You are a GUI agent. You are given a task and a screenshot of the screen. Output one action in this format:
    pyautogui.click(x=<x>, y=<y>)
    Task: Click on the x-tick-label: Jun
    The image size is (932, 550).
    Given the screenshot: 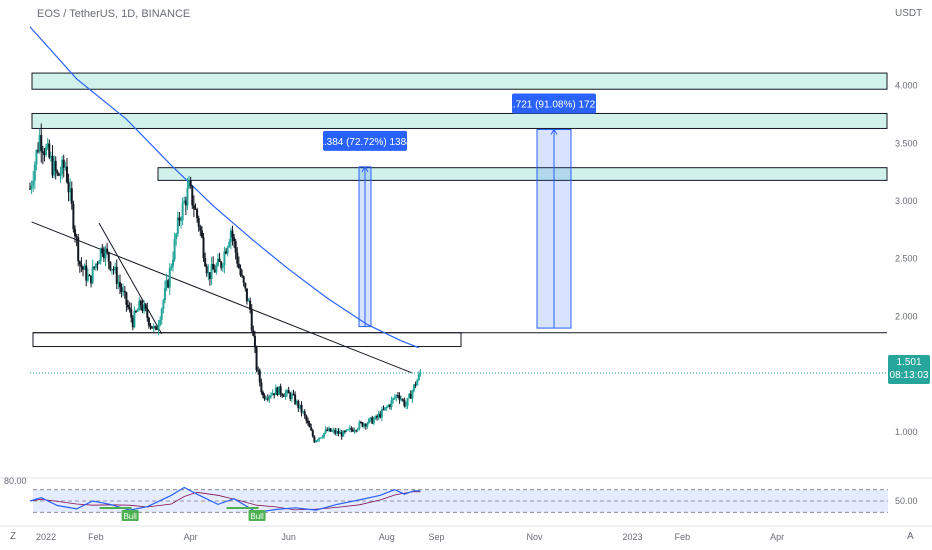 What is the action you would take?
    pyautogui.click(x=288, y=537)
    